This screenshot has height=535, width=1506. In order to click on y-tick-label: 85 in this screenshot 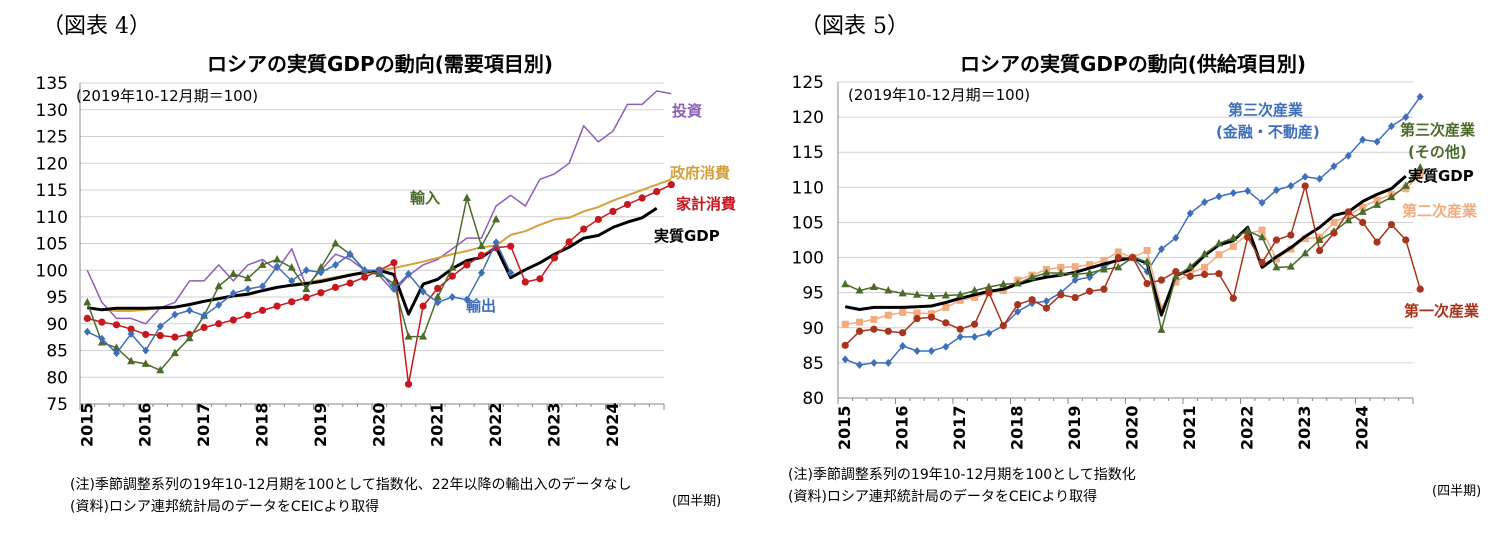, I will do `click(813, 364)`.